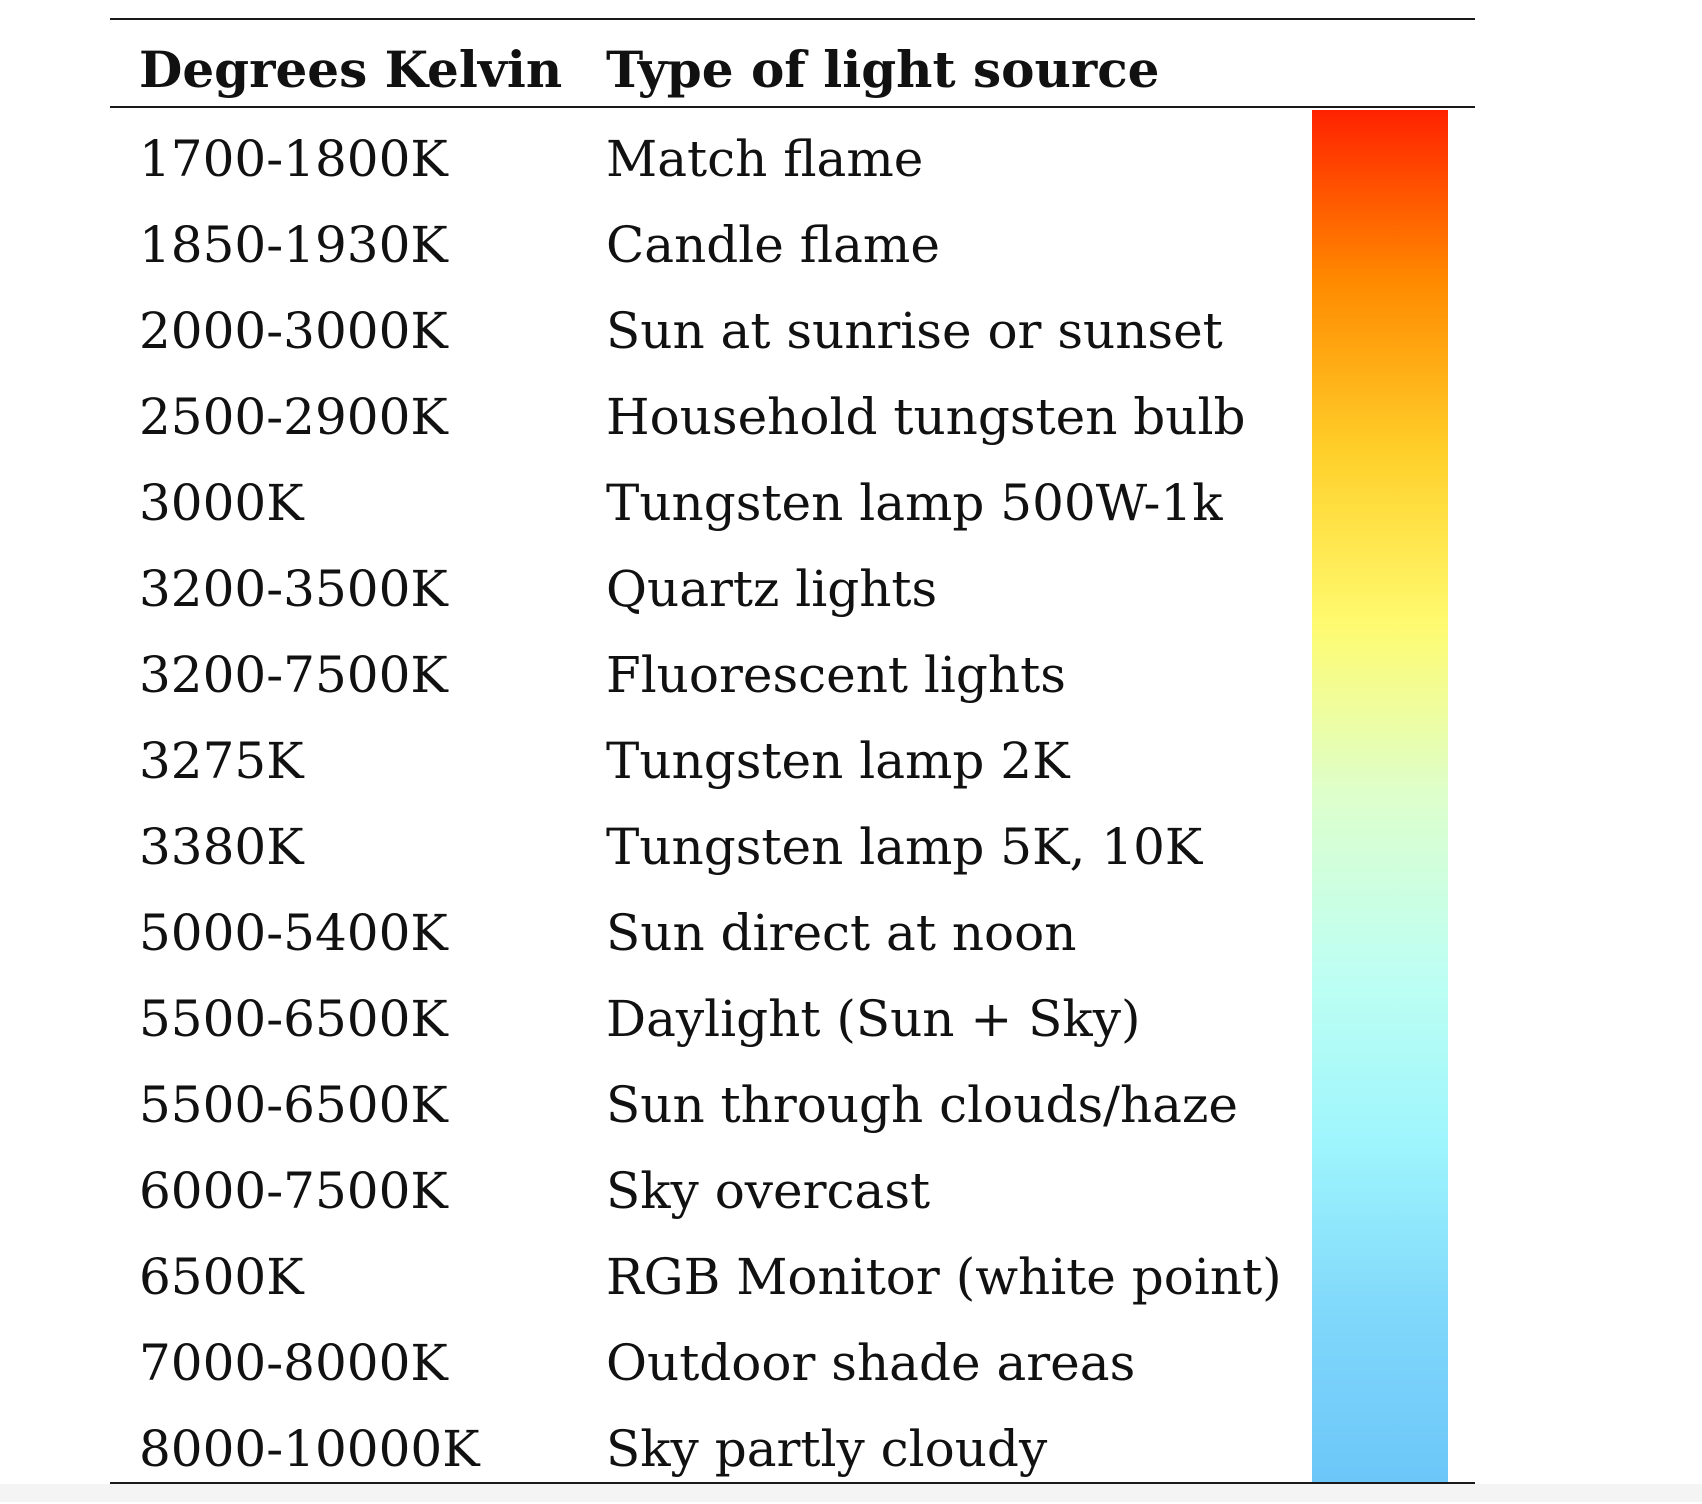 The image size is (1702, 1504). Describe the element at coordinates (944, 1277) in the screenshot. I see `light-source-cell: RGB Monitor (white point)` at that location.